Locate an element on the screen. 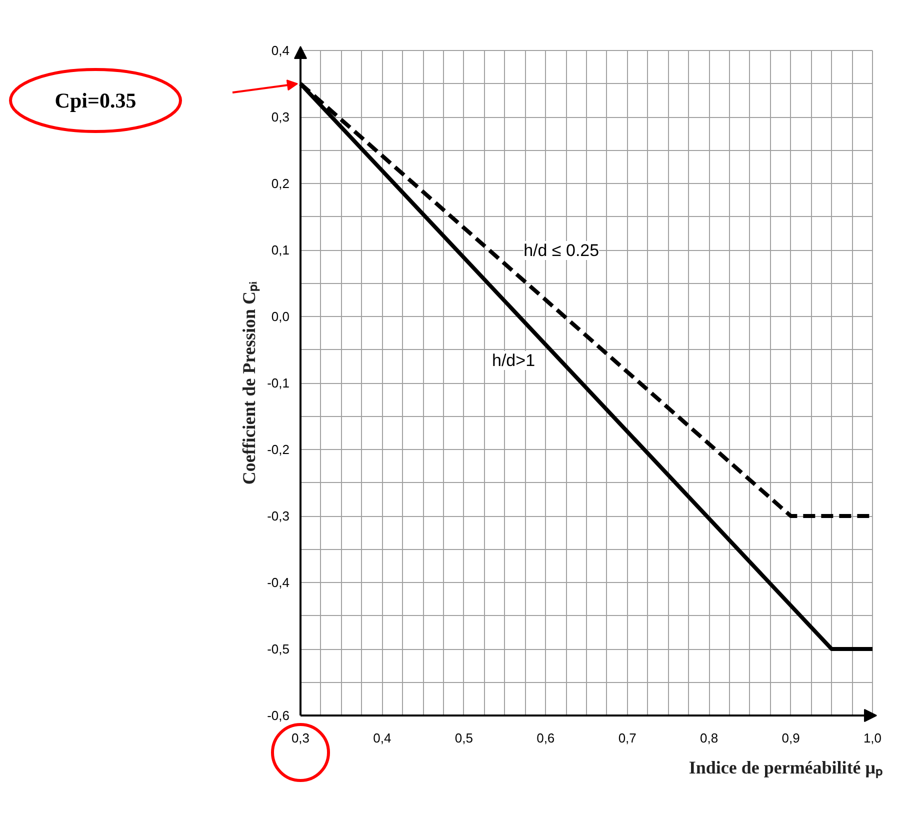  y-tick-label: 0,0 is located at coordinates (280, 316).